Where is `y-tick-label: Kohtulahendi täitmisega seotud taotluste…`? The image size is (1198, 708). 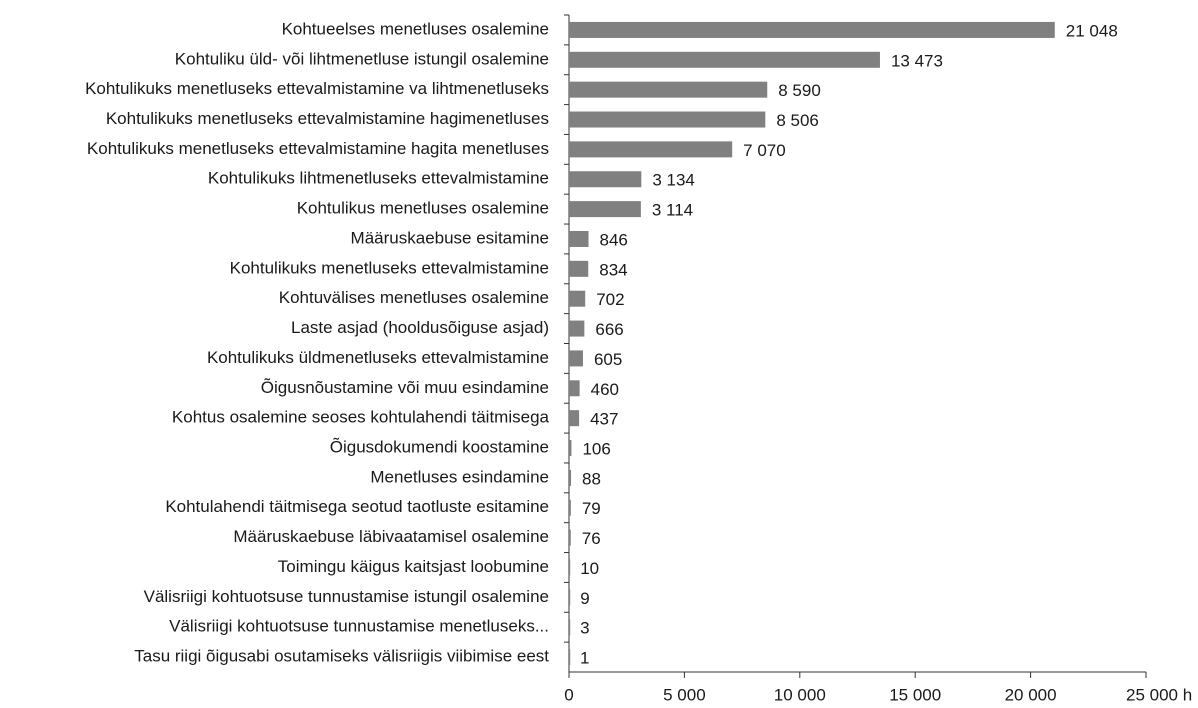 y-tick-label: Kohtulahendi täitmisega seotud taotluste… is located at coordinates (357, 506).